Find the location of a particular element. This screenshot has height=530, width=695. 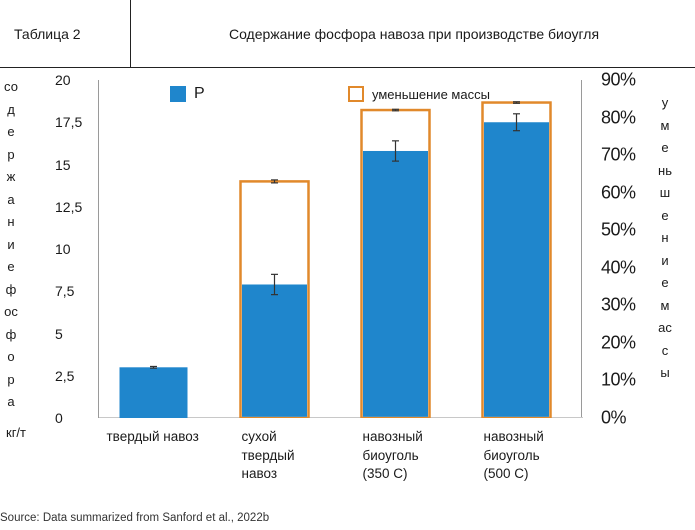

y-tick-left: 2,5 is located at coordinates (65, 375).